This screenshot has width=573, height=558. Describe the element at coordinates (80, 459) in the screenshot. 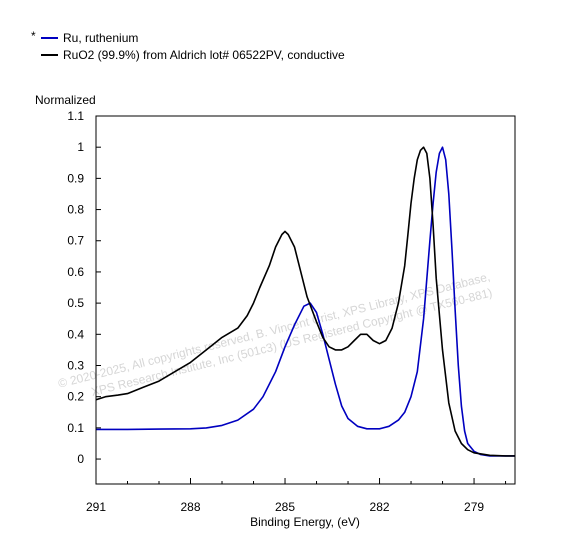

I see `y-tick-label: 0` at that location.